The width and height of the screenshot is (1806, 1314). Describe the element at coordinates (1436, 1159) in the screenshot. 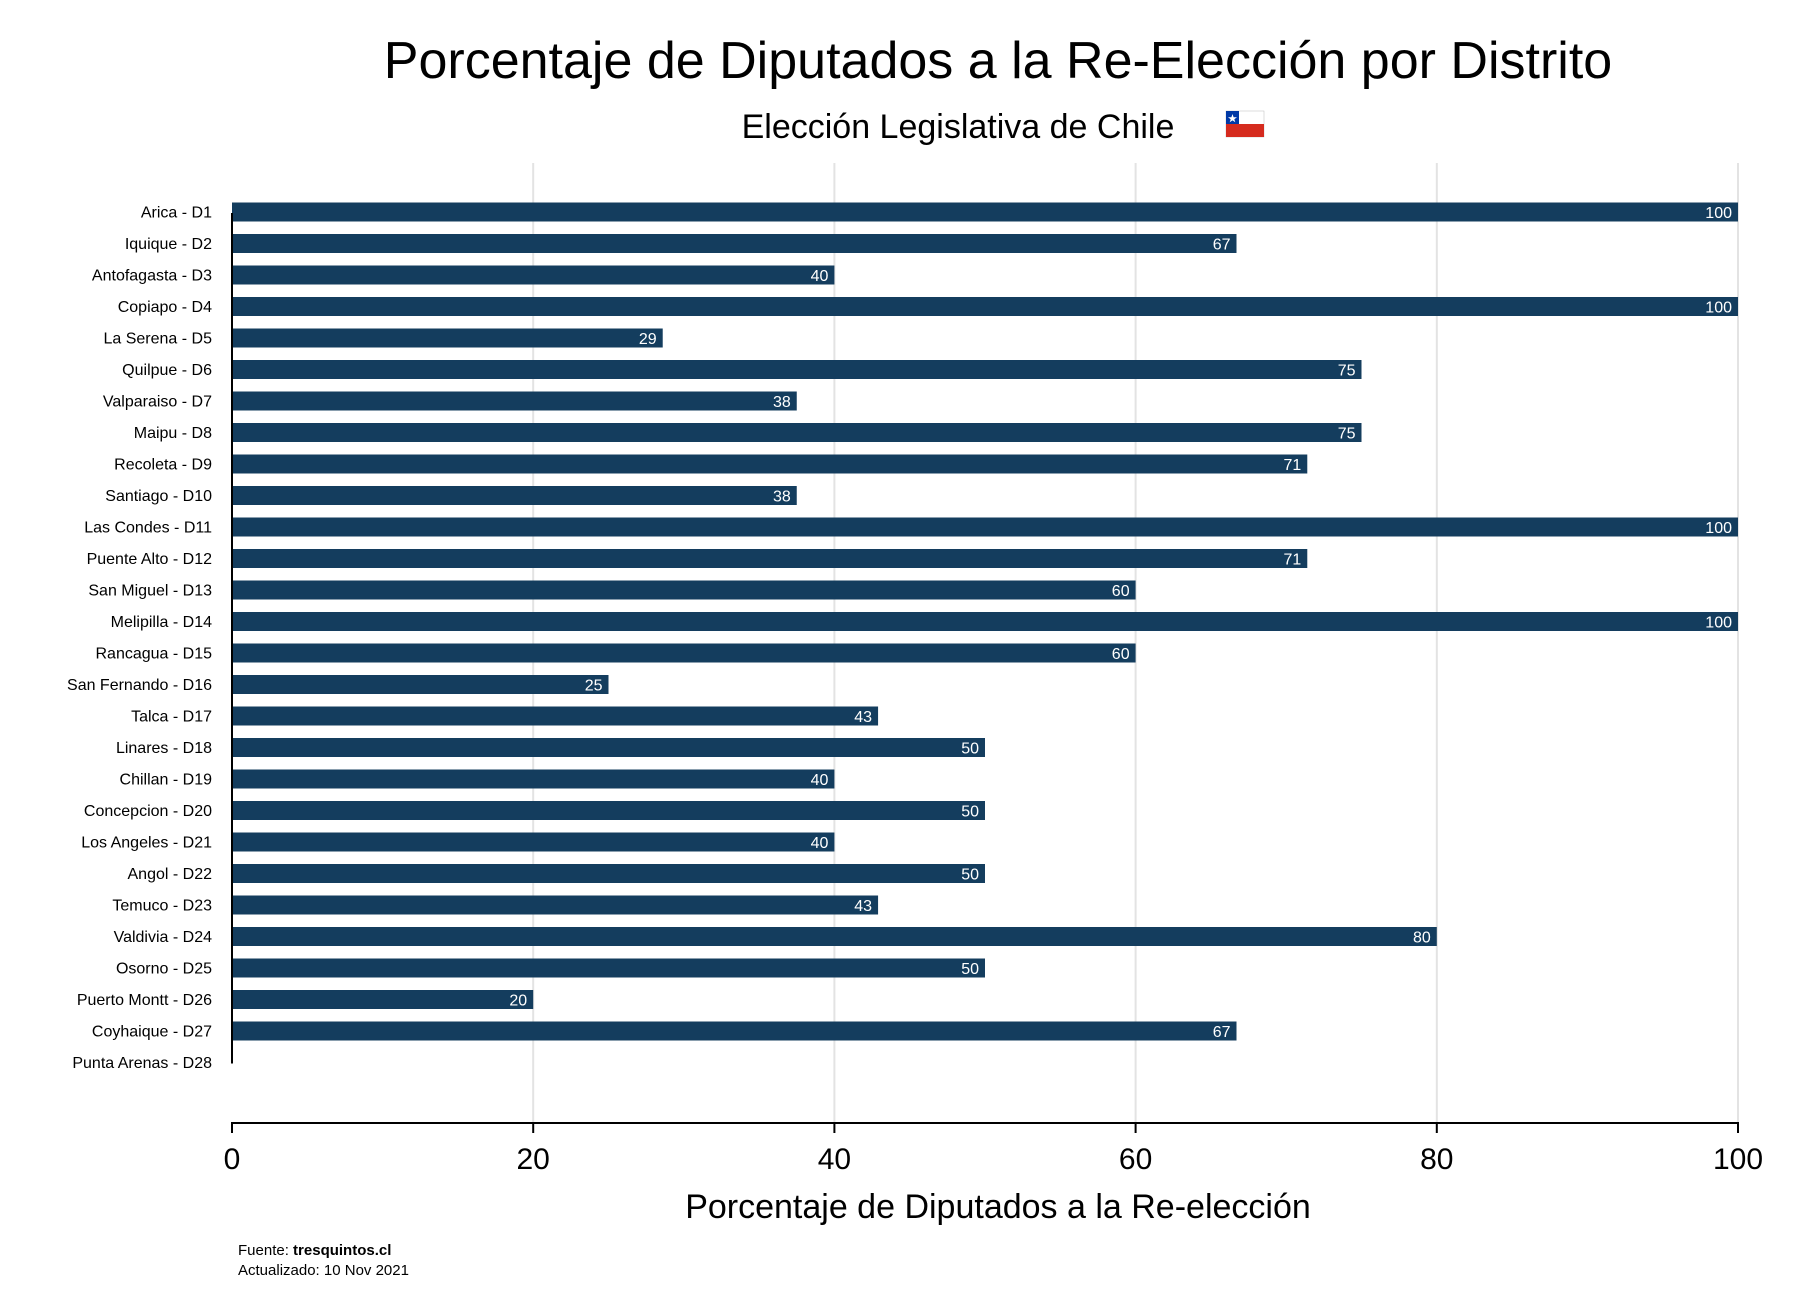

I see `x-tick-label: 80` at that location.